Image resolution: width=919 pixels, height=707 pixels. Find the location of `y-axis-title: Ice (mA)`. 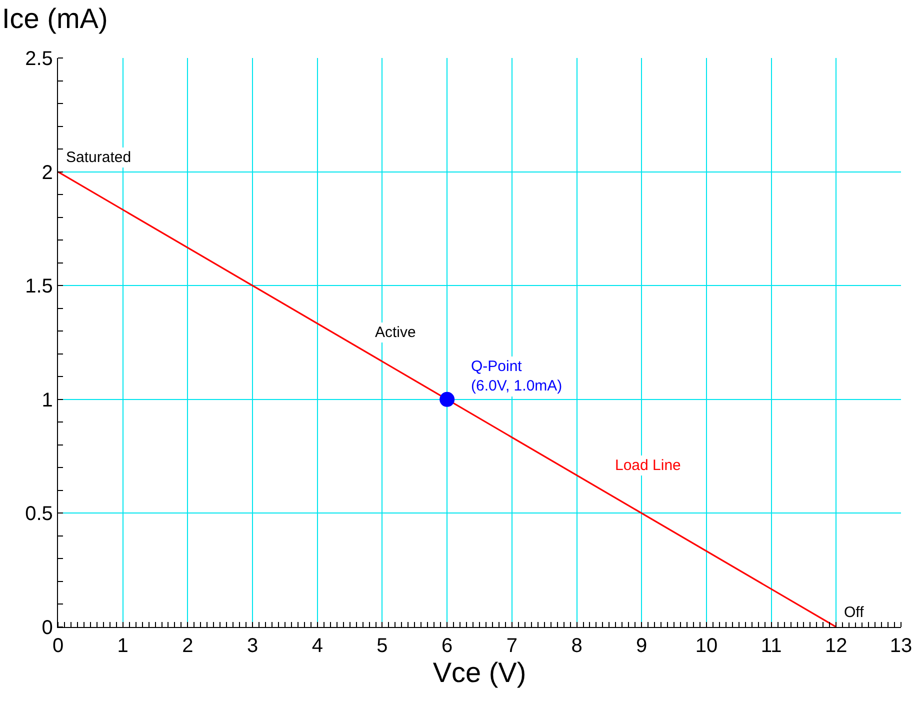

y-axis-title: Ice (mA) is located at coordinates (55, 18).